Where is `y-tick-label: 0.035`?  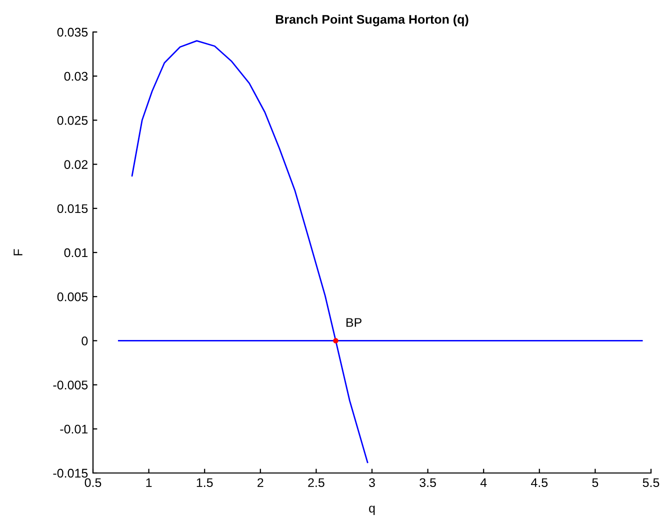 y-tick-label: 0.035 is located at coordinates (72, 32).